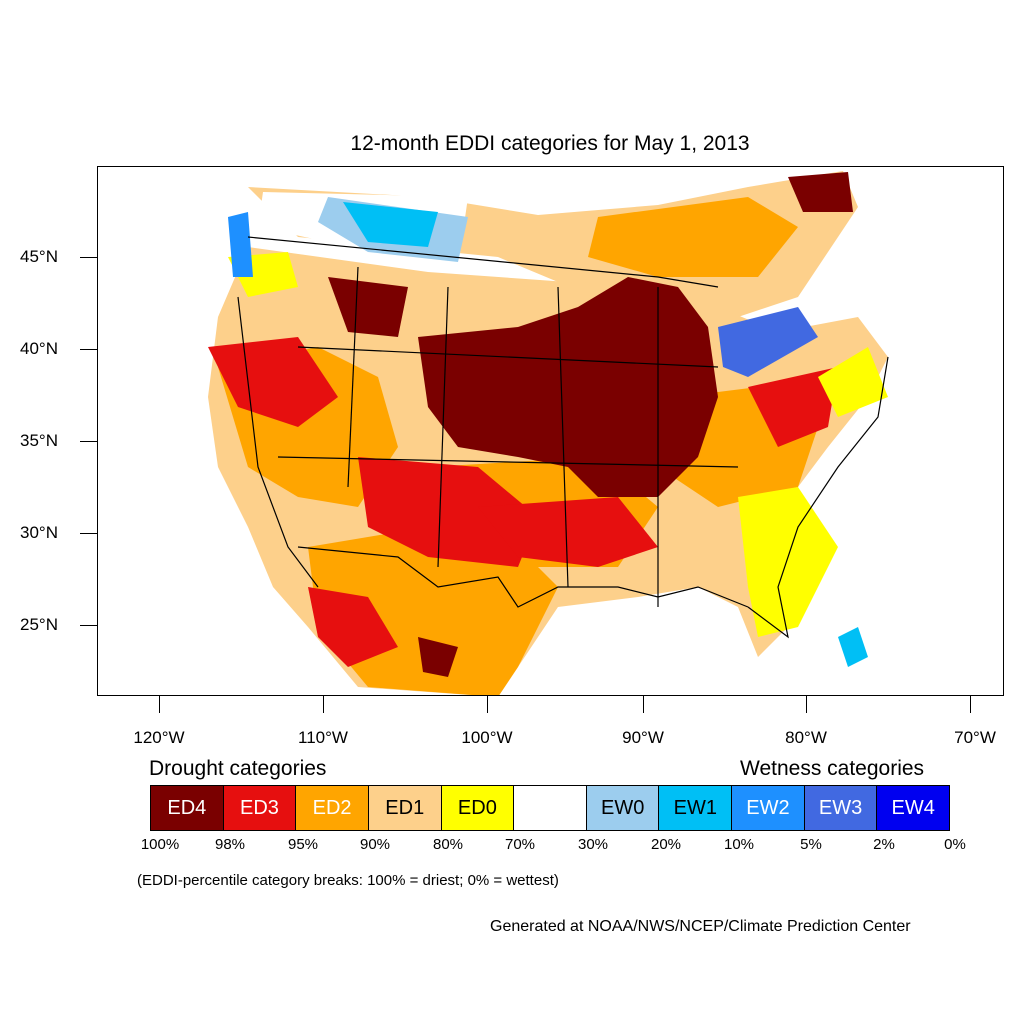 The image size is (1024, 1024). Describe the element at coordinates (278, 442) in the screenshot. I see `west-coast` at that location.